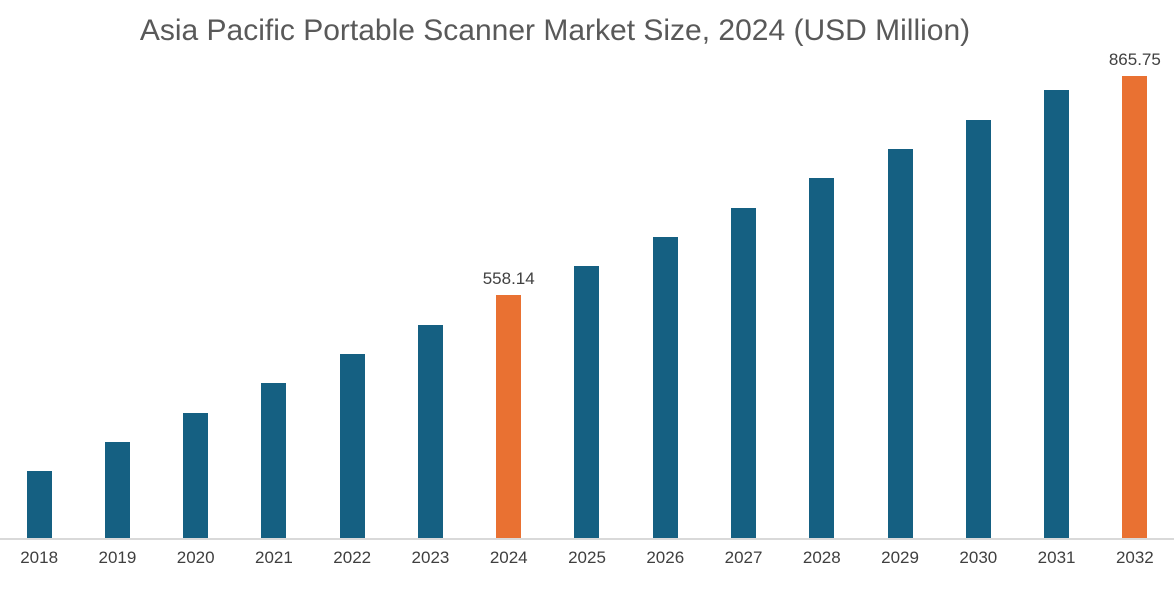  I want to click on x-tick-2028: 2028, so click(821, 557).